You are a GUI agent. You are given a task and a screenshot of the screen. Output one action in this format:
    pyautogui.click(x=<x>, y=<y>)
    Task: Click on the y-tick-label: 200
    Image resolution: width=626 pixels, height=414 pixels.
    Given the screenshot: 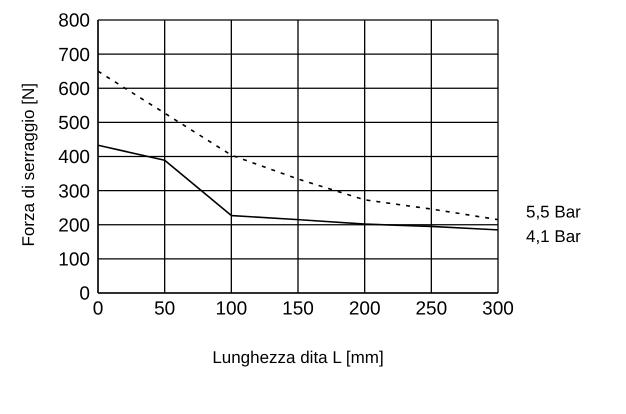 What is the action you would take?
    pyautogui.click(x=74, y=225)
    